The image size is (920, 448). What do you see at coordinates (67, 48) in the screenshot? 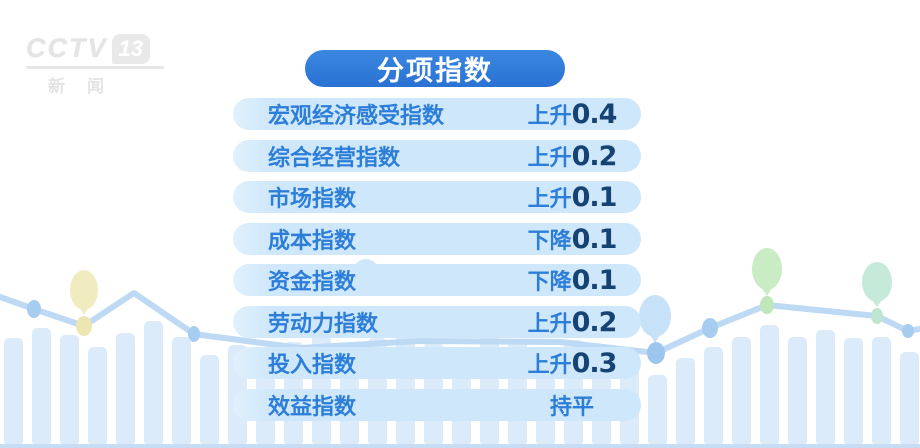
I see `cctv-logo-text: CCTV` at bounding box center [67, 48].